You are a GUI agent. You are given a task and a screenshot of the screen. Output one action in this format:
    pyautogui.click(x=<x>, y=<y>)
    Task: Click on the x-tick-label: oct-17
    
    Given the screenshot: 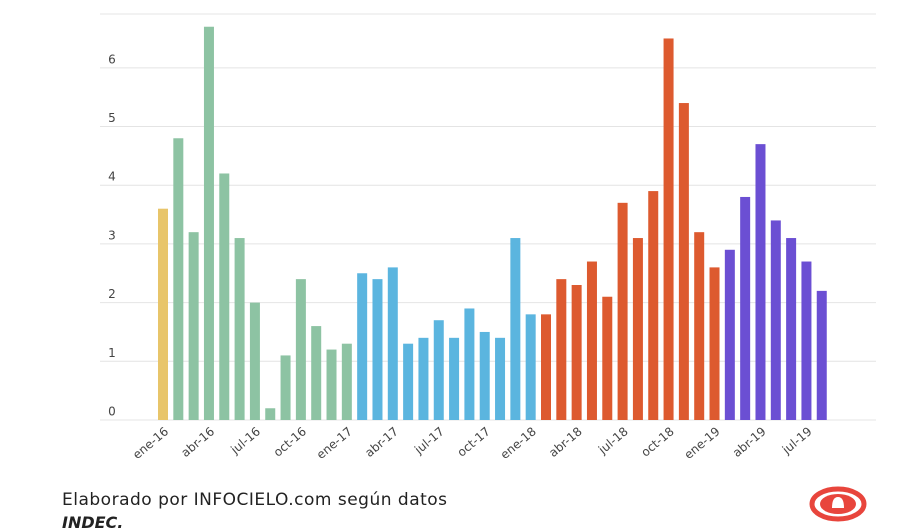 What is the action you would take?
    pyautogui.click(x=474, y=441)
    